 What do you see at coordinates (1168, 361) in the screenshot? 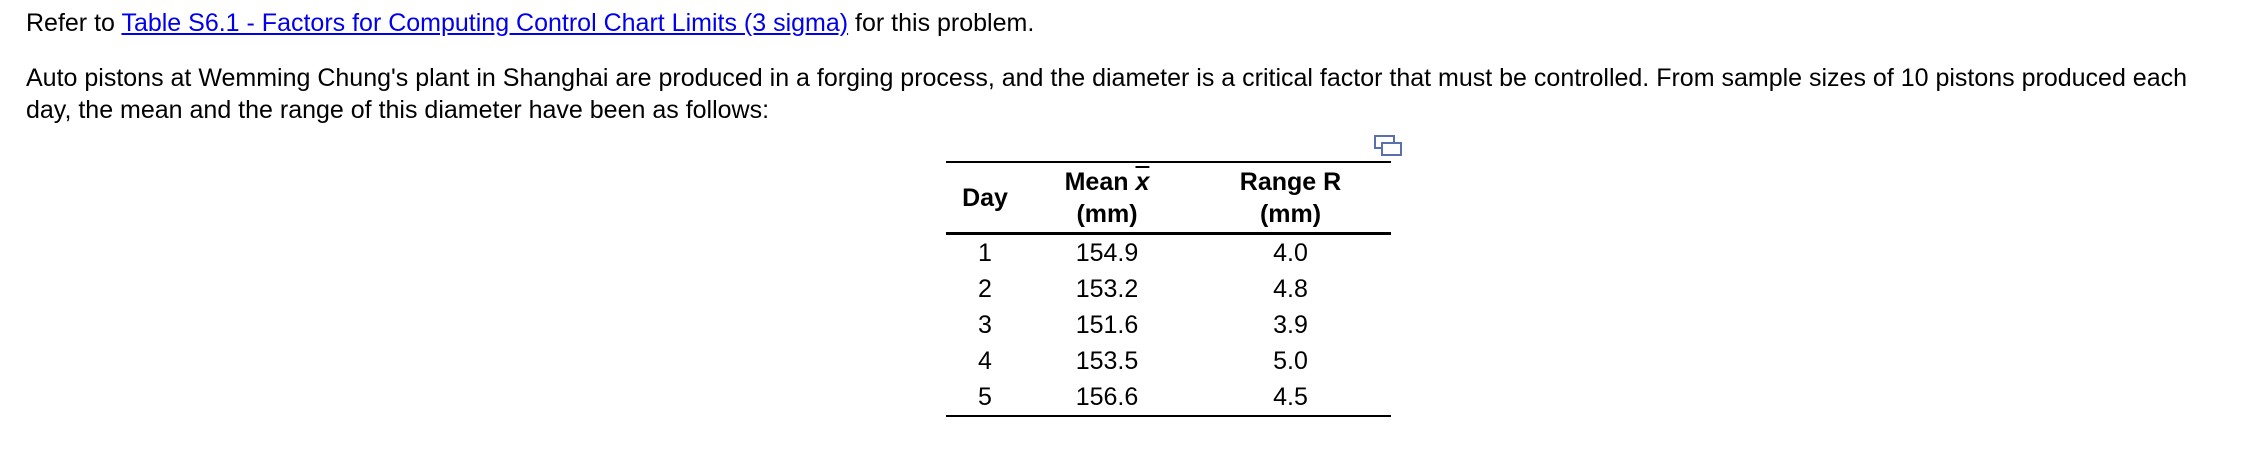
I see `table-row: 4 153.5 5.0` at bounding box center [1168, 361].